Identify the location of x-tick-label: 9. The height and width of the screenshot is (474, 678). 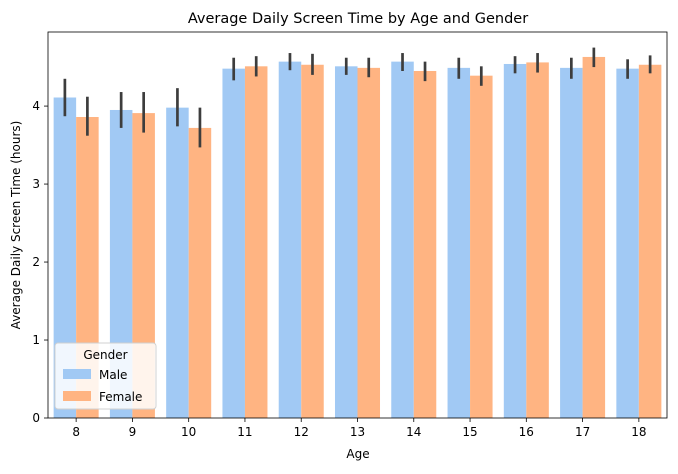
(133, 432).